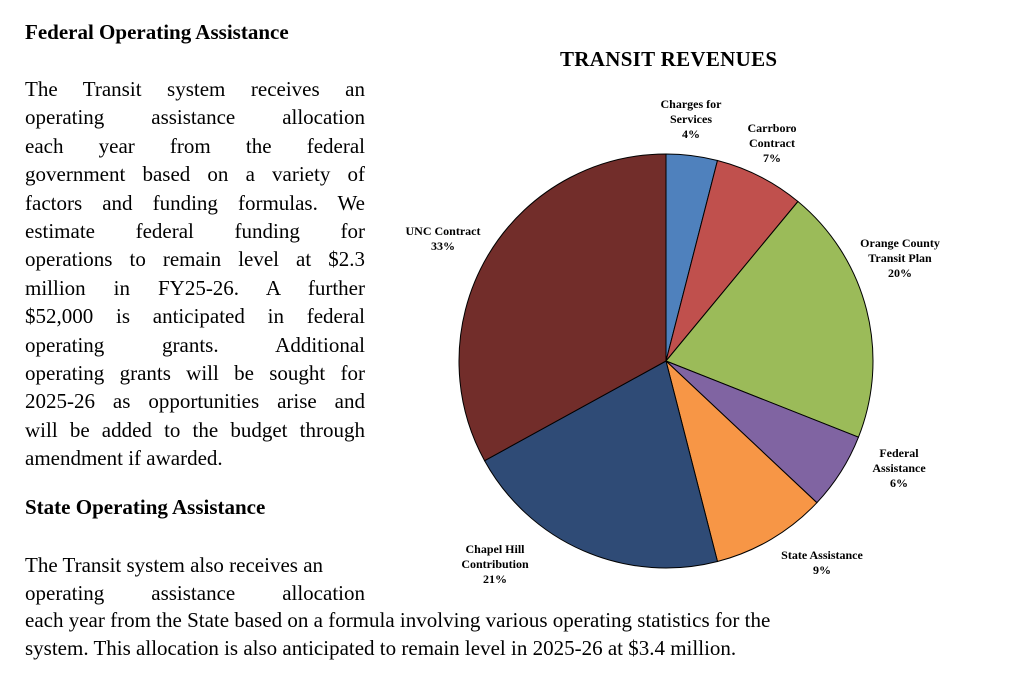 Image resolution: width=1024 pixels, height=688 pixels. I want to click on paragraph-line: operating grants will be sought for, so click(195, 373).